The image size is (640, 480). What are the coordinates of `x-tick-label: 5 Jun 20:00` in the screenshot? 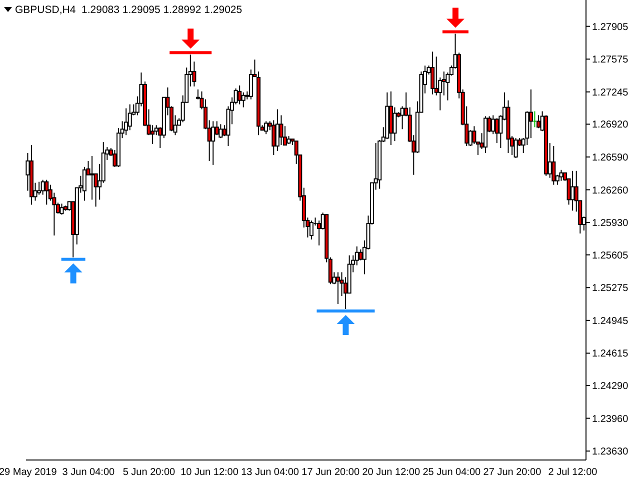 It's located at (149, 472).